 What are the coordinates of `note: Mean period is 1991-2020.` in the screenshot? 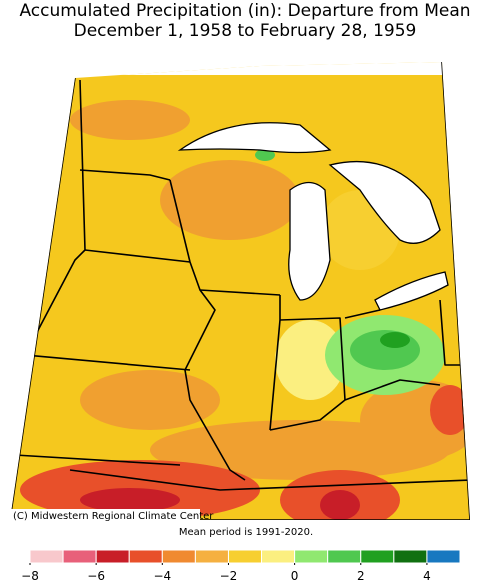 It's located at (246, 532).